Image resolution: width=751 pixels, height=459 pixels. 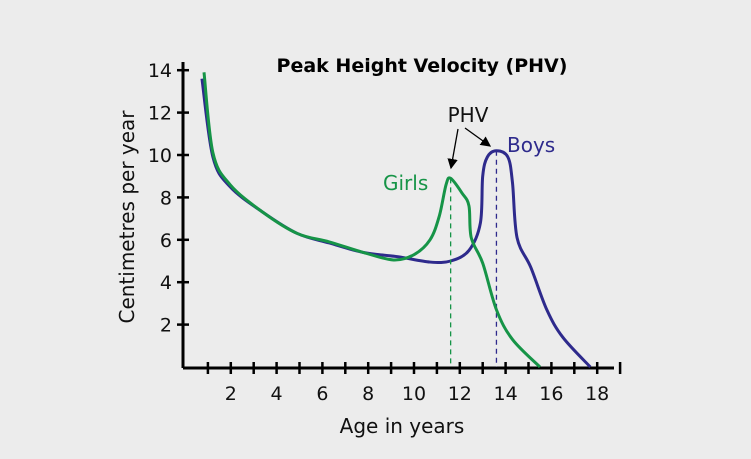 What do you see at coordinates (166, 198) in the screenshot?
I see `y-tick-label: 8` at bounding box center [166, 198].